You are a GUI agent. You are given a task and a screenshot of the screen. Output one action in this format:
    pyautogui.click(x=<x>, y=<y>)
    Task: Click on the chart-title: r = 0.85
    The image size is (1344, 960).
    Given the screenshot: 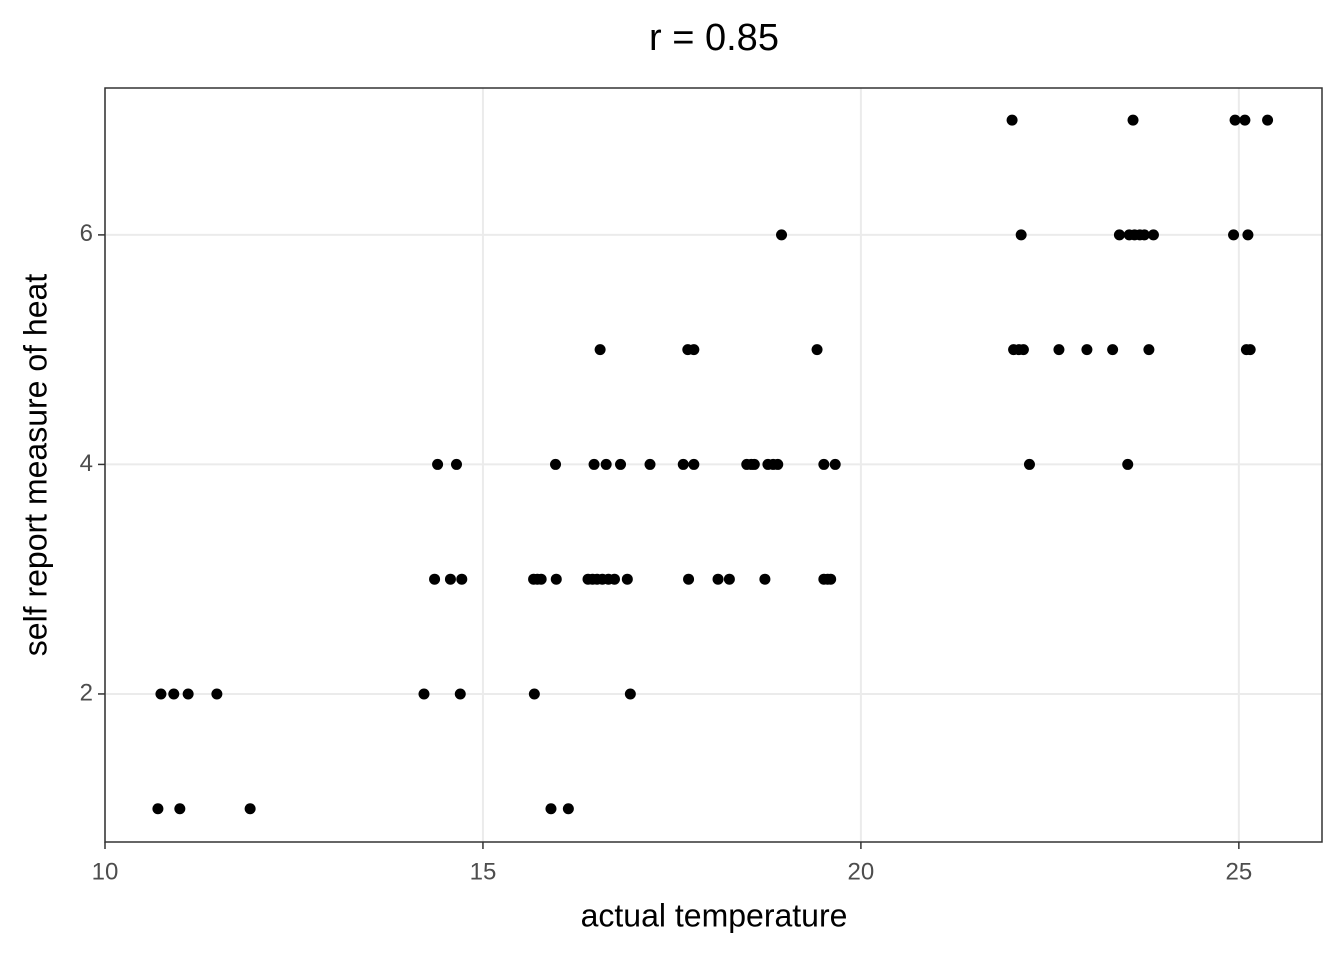 What is the action you would take?
    pyautogui.click(x=714, y=38)
    